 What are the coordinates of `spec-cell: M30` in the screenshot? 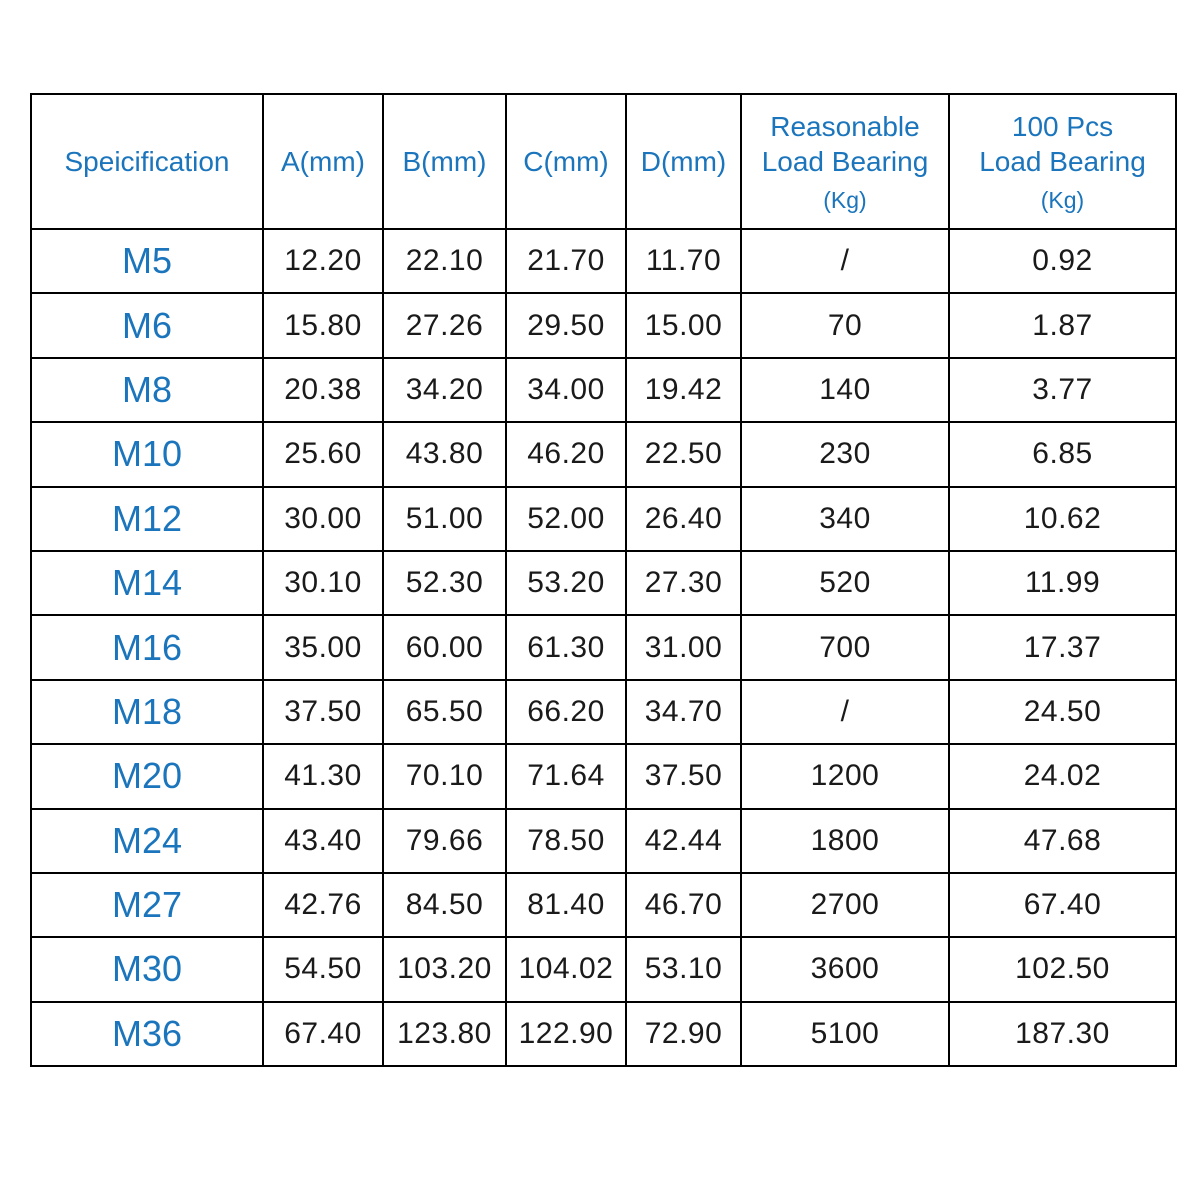 It's located at (147, 969).